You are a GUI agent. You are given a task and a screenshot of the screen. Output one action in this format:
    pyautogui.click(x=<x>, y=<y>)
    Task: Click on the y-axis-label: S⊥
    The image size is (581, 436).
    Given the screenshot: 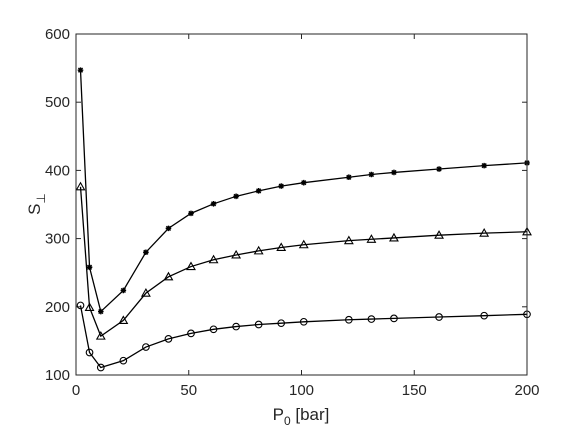 What is the action you would take?
    pyautogui.click(x=36, y=204)
    